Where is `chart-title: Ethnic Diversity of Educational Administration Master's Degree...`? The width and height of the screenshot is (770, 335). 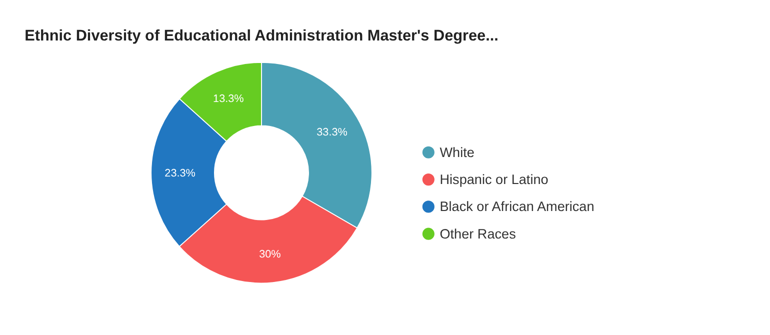 chart-title: Ethnic Diversity of Educational Administration Master's Degree... is located at coordinates (261, 36).